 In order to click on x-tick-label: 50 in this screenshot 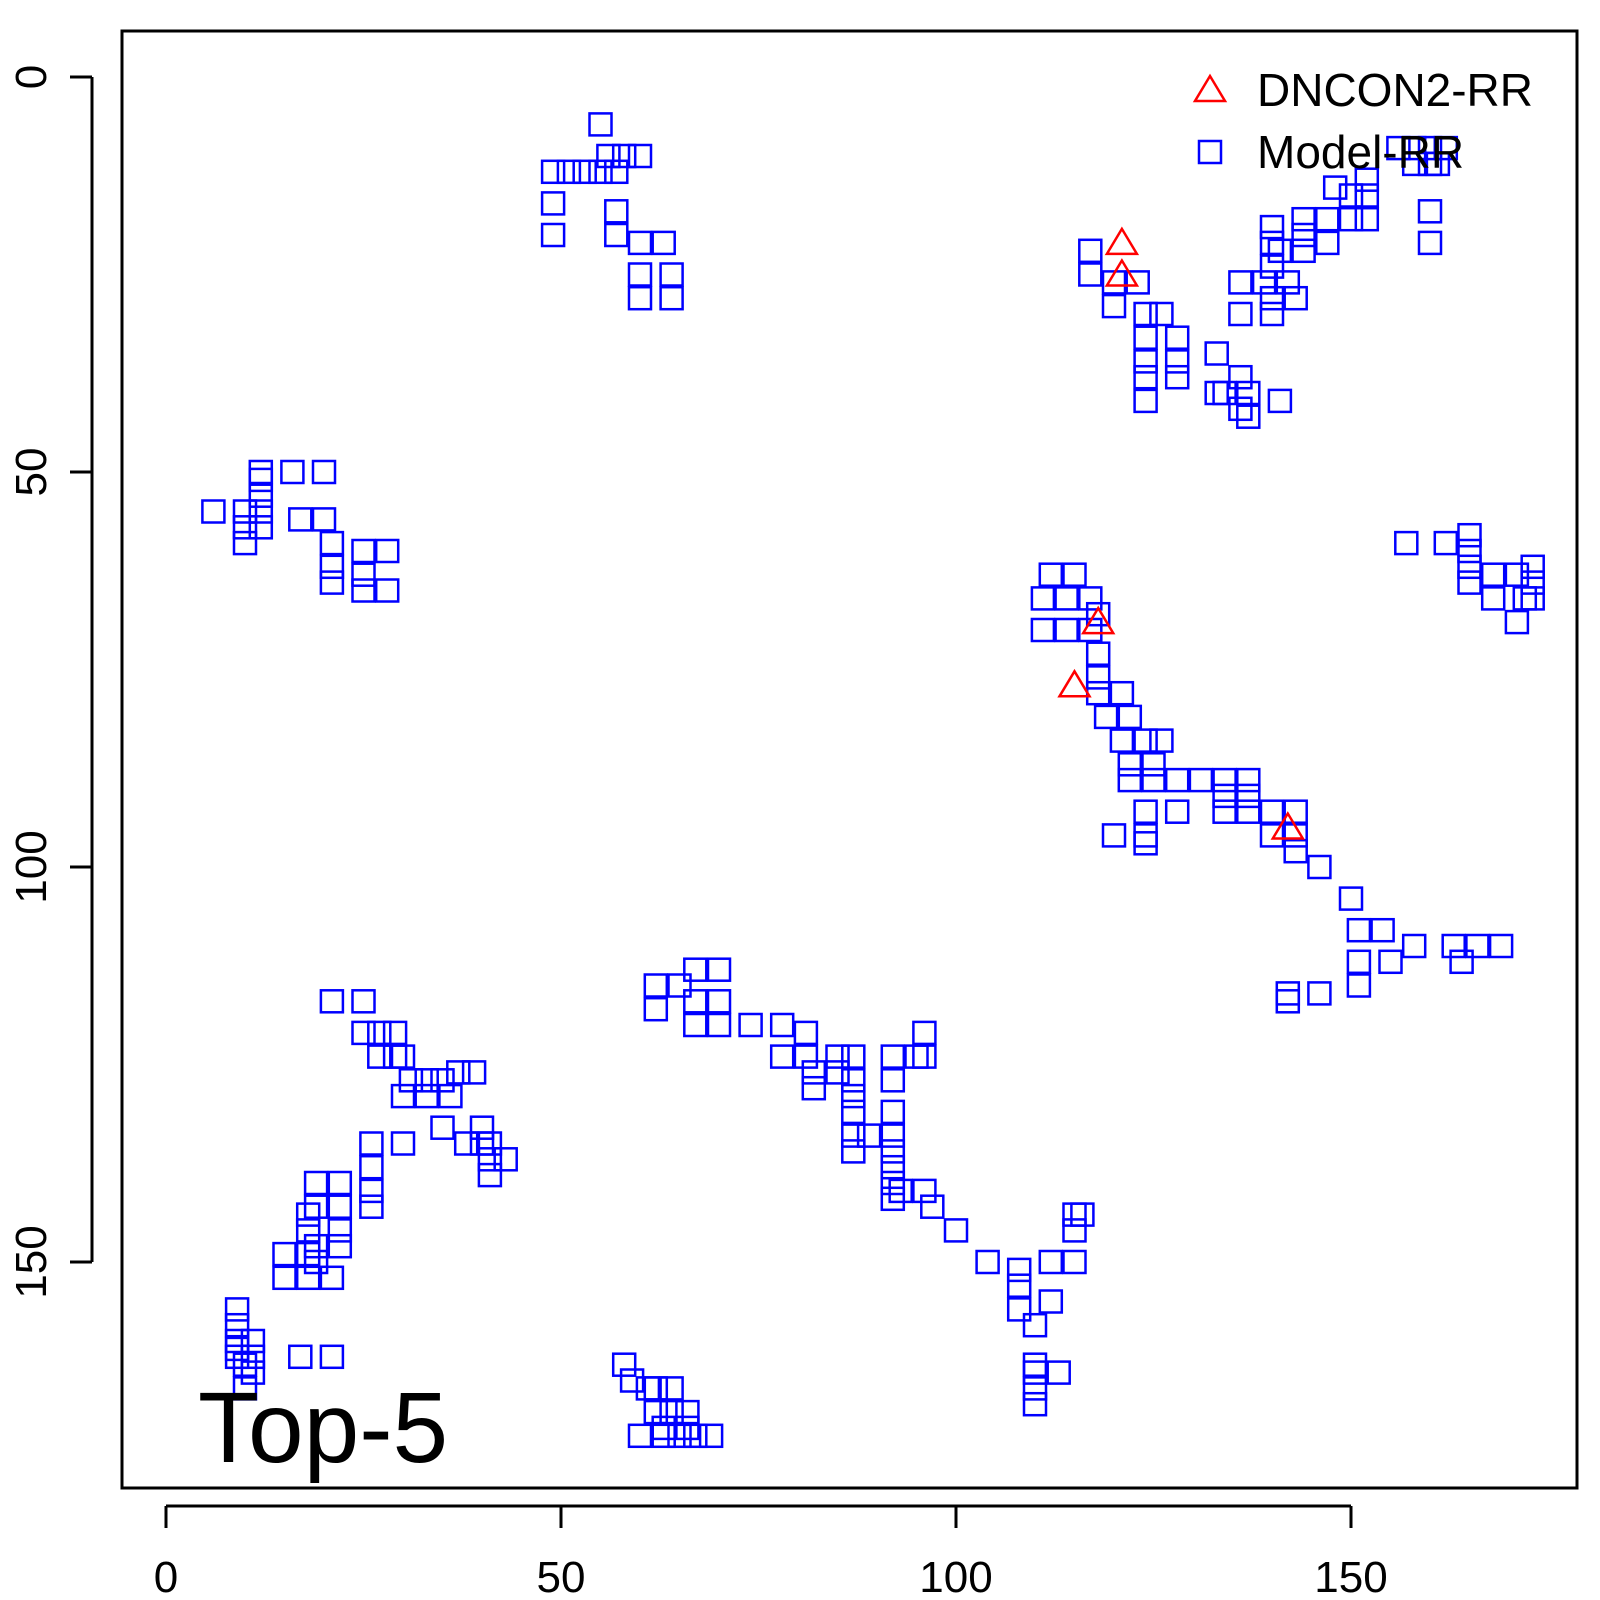, I will do `click(561, 1576)`.